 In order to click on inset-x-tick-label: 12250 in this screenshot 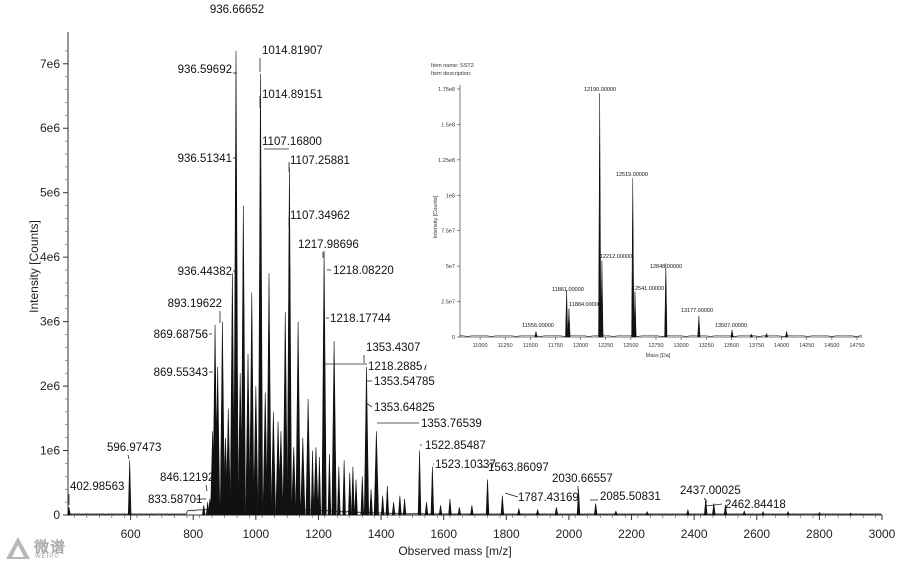, I will do `click(605, 346)`.